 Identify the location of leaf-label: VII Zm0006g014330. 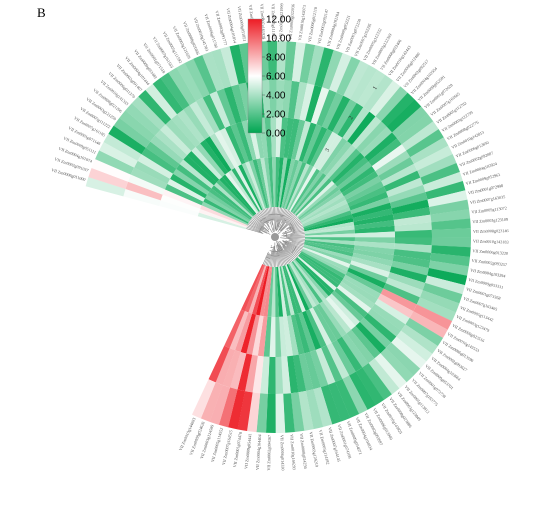
(283, 453).